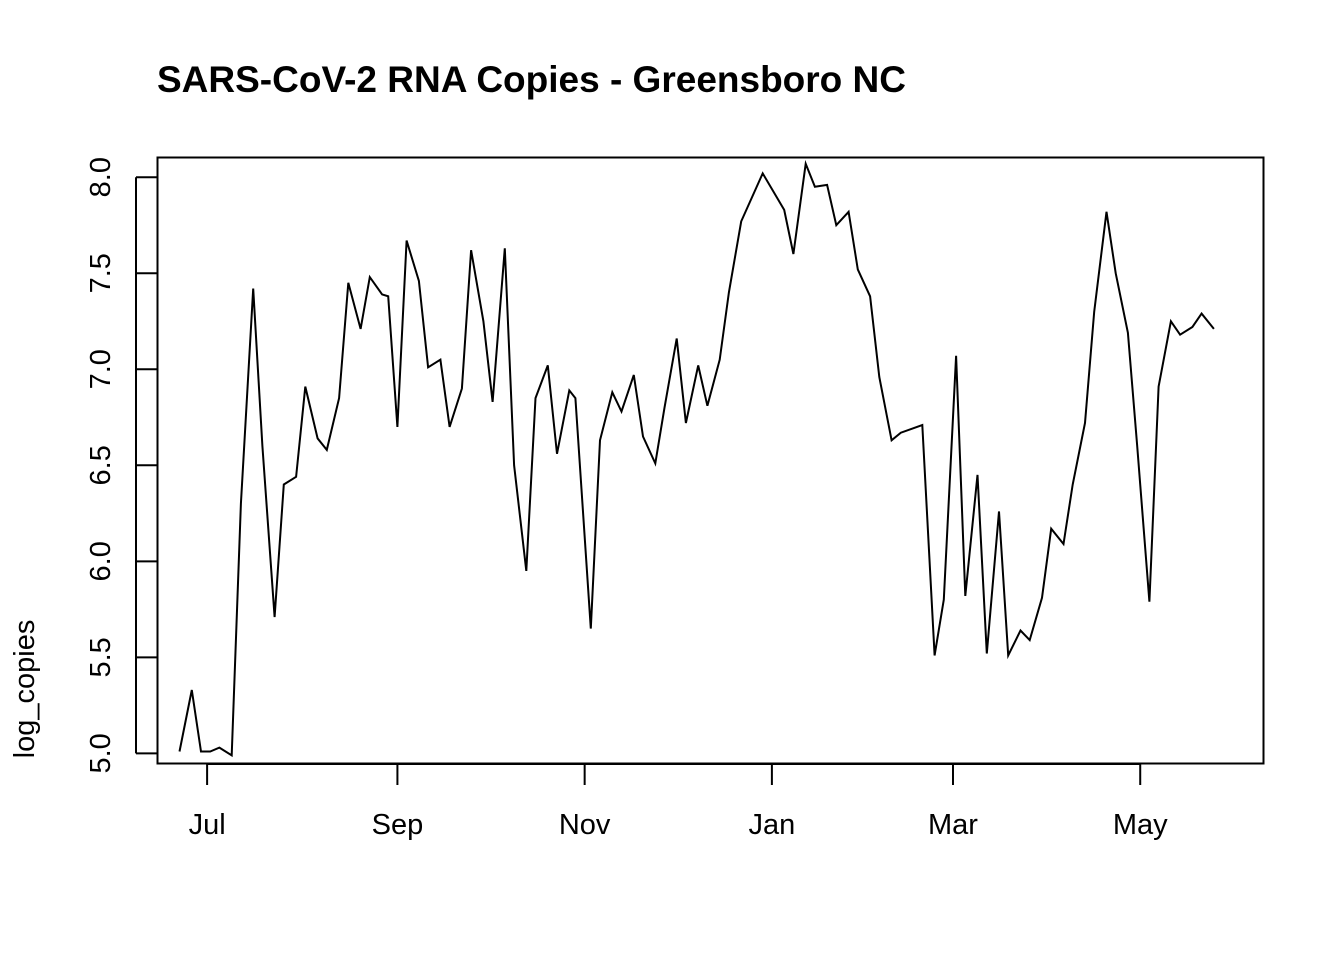  What do you see at coordinates (585, 825) in the screenshot?
I see `x-tick-label: Nov` at bounding box center [585, 825].